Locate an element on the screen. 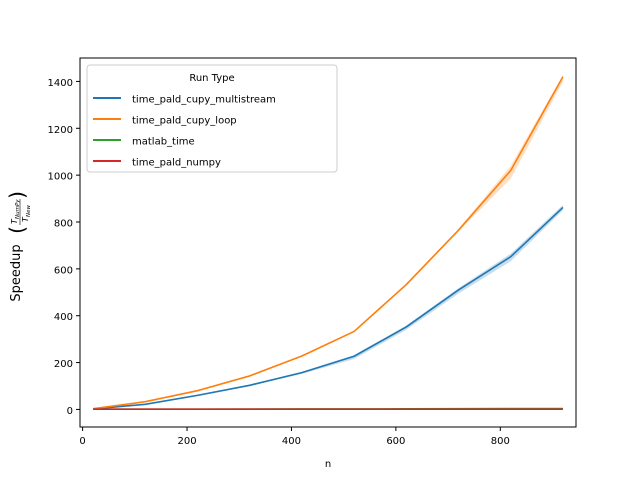  y-tick-label: 800 is located at coordinates (63, 224).